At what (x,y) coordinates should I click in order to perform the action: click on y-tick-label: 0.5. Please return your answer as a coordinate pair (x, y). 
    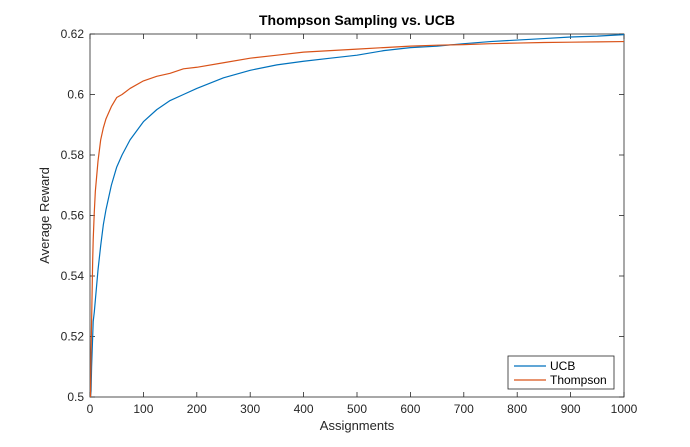
    Looking at the image, I should click on (75, 397).